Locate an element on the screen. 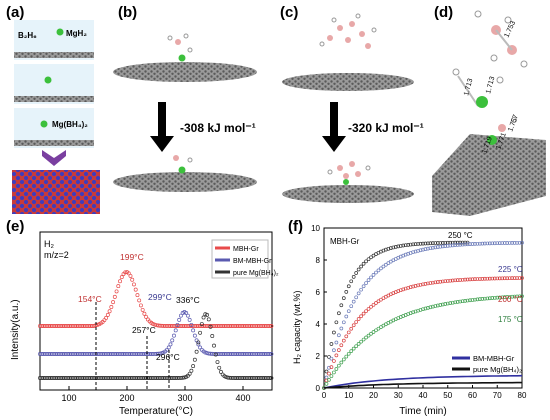 This screenshot has width=550, height=420. legend-item: pure Mg(BH₄)₂ is located at coordinates (256, 273).